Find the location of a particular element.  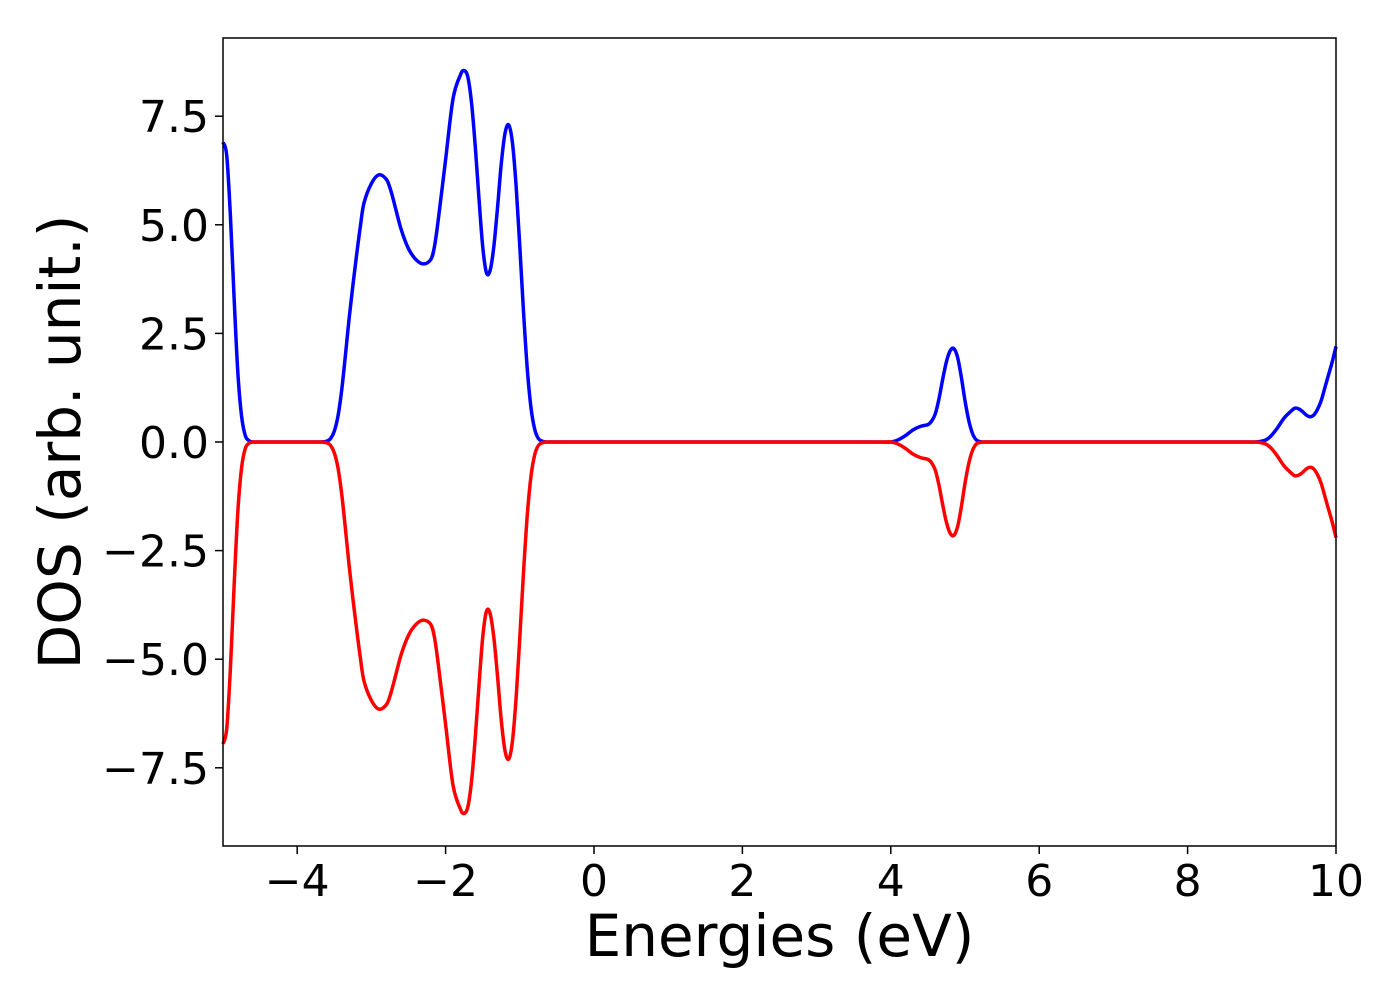

y-axis-ticks: 7.5 5.0 2.5 0.0 −2.5 −5.0 −7.5 is located at coordinates (162, 443).